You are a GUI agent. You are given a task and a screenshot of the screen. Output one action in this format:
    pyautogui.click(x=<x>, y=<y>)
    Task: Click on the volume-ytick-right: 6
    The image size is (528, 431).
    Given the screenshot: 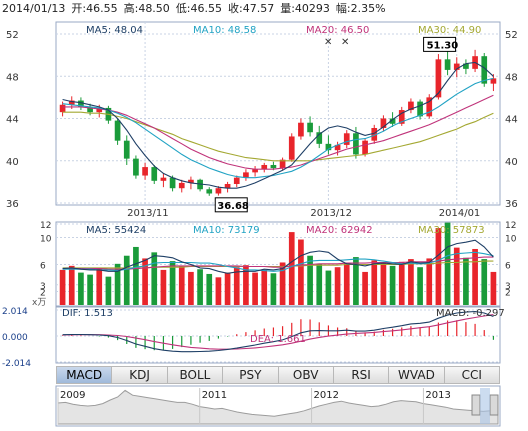 What is the action you would take?
    pyautogui.click(x=508, y=267)
    